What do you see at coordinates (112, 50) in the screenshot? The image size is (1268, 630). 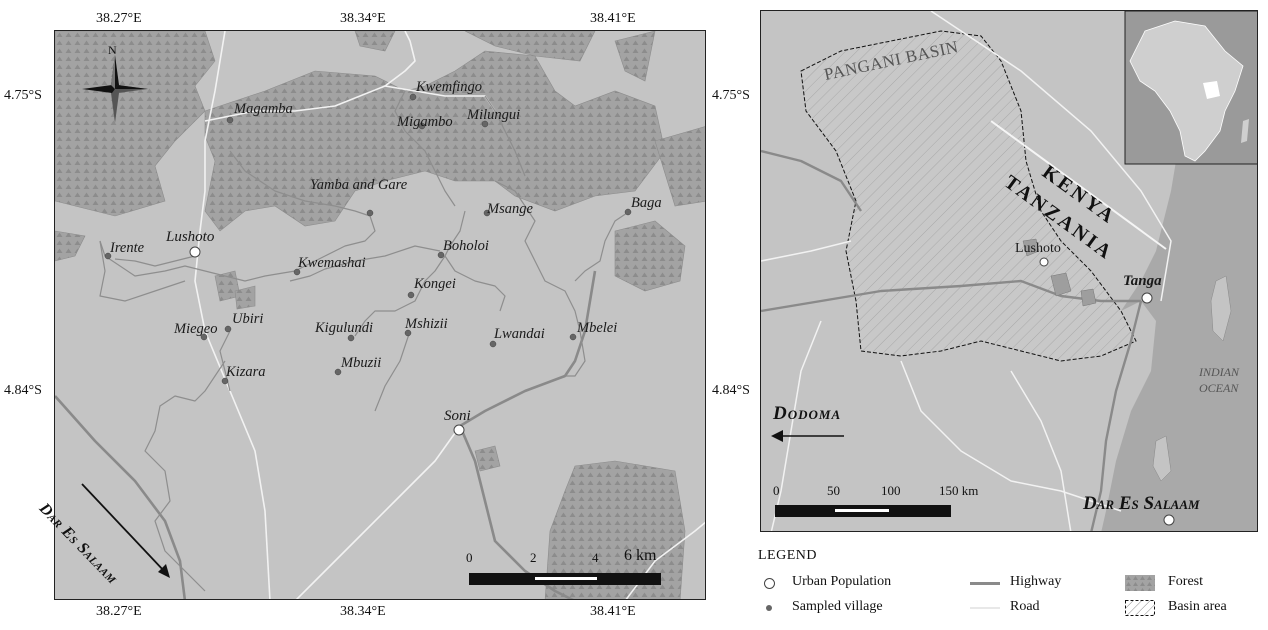 I see `north-label: N` at bounding box center [112, 50].